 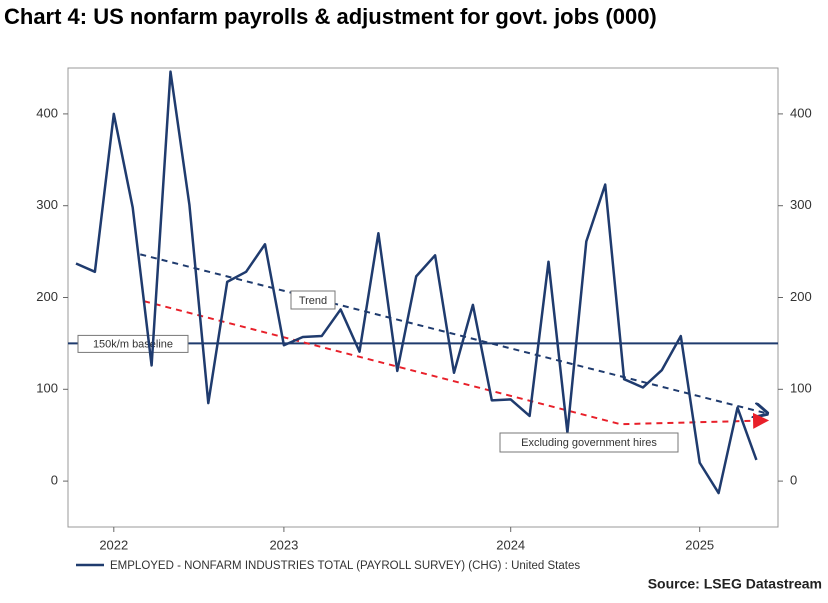 I want to click on y2-tick-label: 0, so click(x=793, y=480).